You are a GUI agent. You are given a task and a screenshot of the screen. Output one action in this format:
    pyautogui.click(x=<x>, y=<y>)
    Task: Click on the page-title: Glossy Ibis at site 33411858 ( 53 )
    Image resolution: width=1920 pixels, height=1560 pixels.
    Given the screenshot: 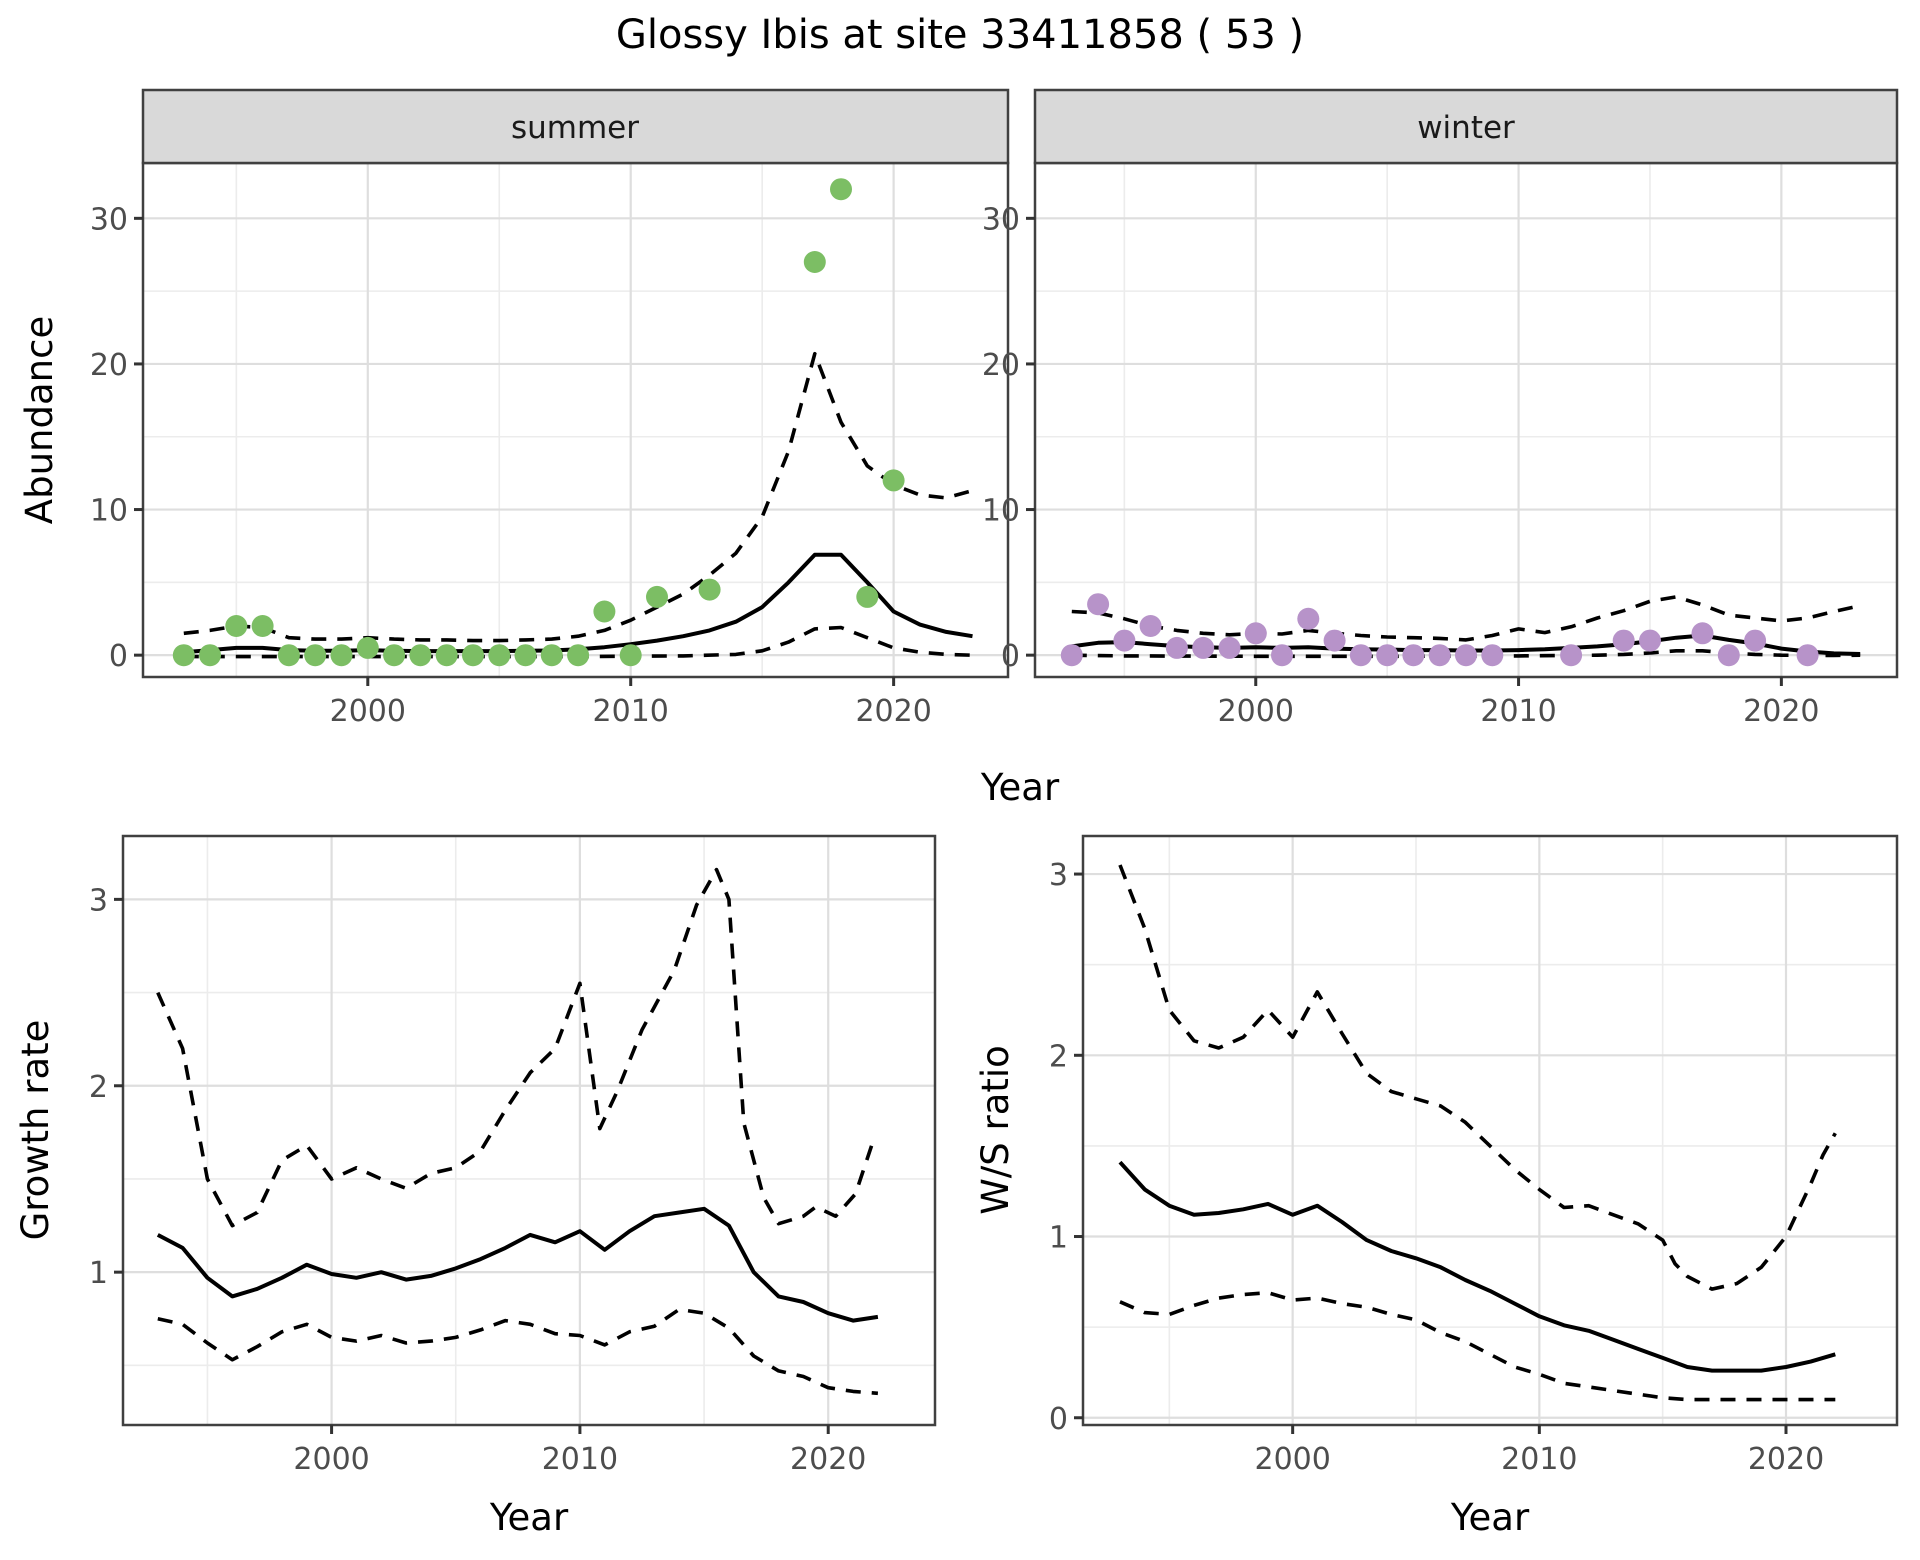 What is the action you would take?
    pyautogui.click(x=960, y=35)
    